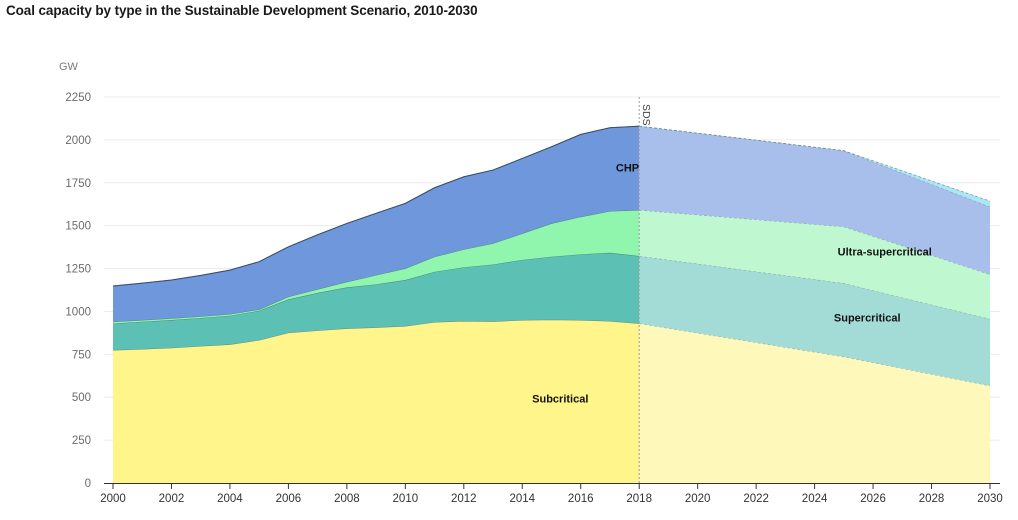  What do you see at coordinates (698, 499) in the screenshot?
I see `x-tick-label: 2020` at bounding box center [698, 499].